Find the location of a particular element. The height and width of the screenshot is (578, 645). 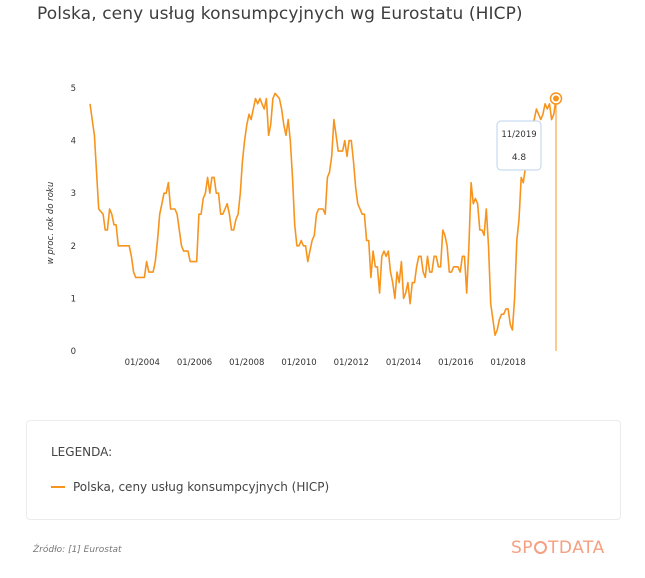

hover-point is located at coordinates (556, 98).